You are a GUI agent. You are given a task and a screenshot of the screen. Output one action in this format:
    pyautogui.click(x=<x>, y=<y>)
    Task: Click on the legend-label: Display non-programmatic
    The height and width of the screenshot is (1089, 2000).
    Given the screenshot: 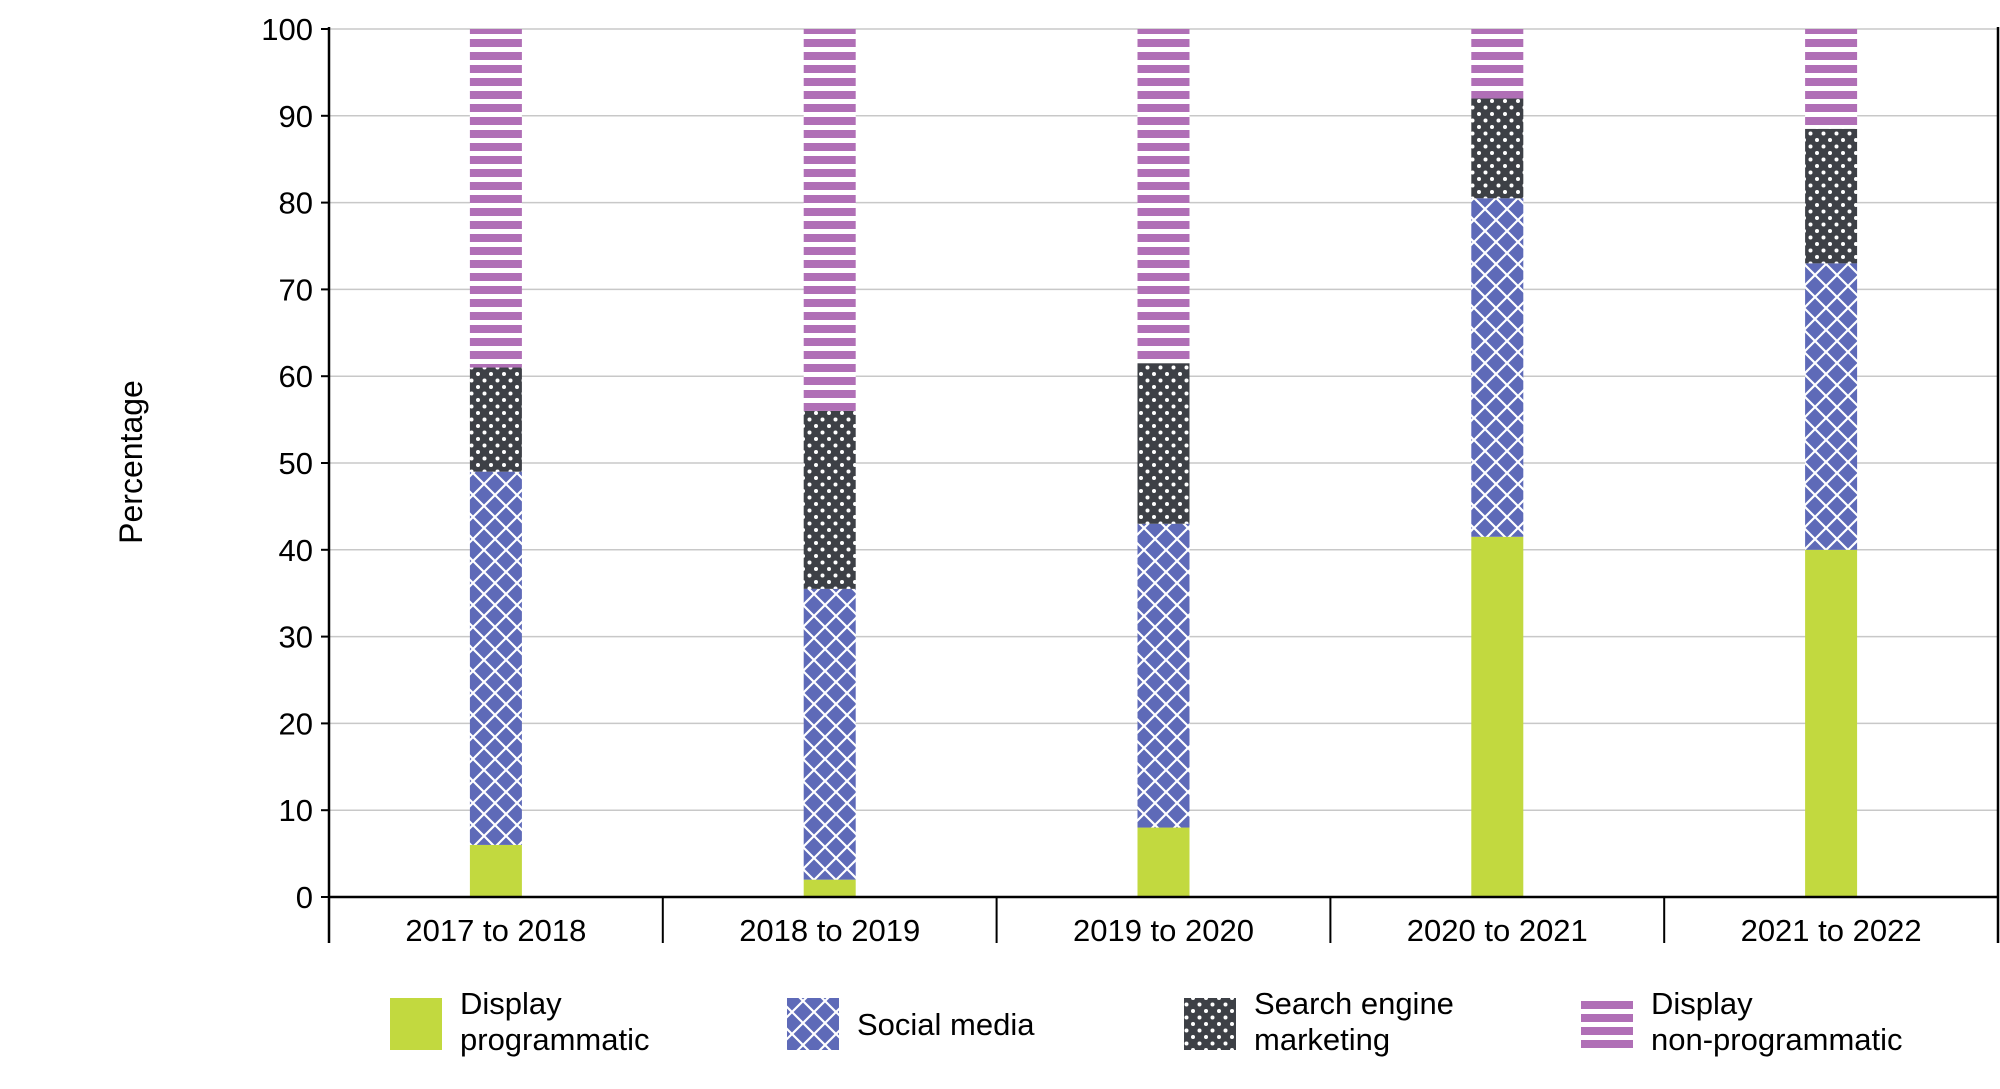 What is the action you would take?
    pyautogui.click(x=1777, y=1021)
    